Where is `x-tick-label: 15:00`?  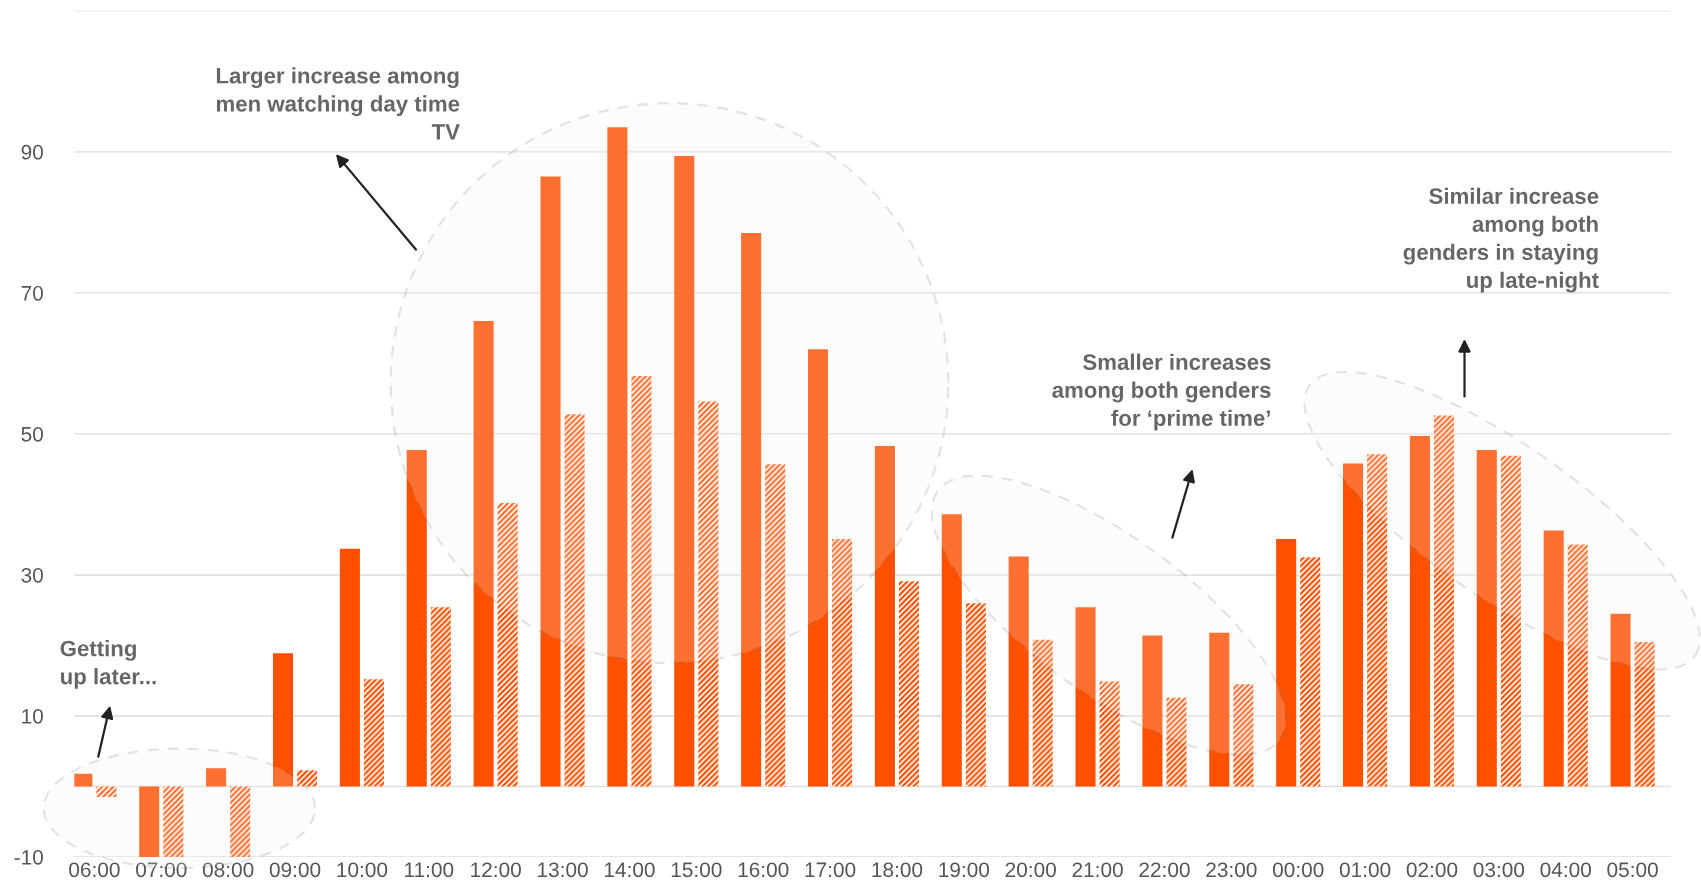 x-tick-label: 15:00 is located at coordinates (696, 870).